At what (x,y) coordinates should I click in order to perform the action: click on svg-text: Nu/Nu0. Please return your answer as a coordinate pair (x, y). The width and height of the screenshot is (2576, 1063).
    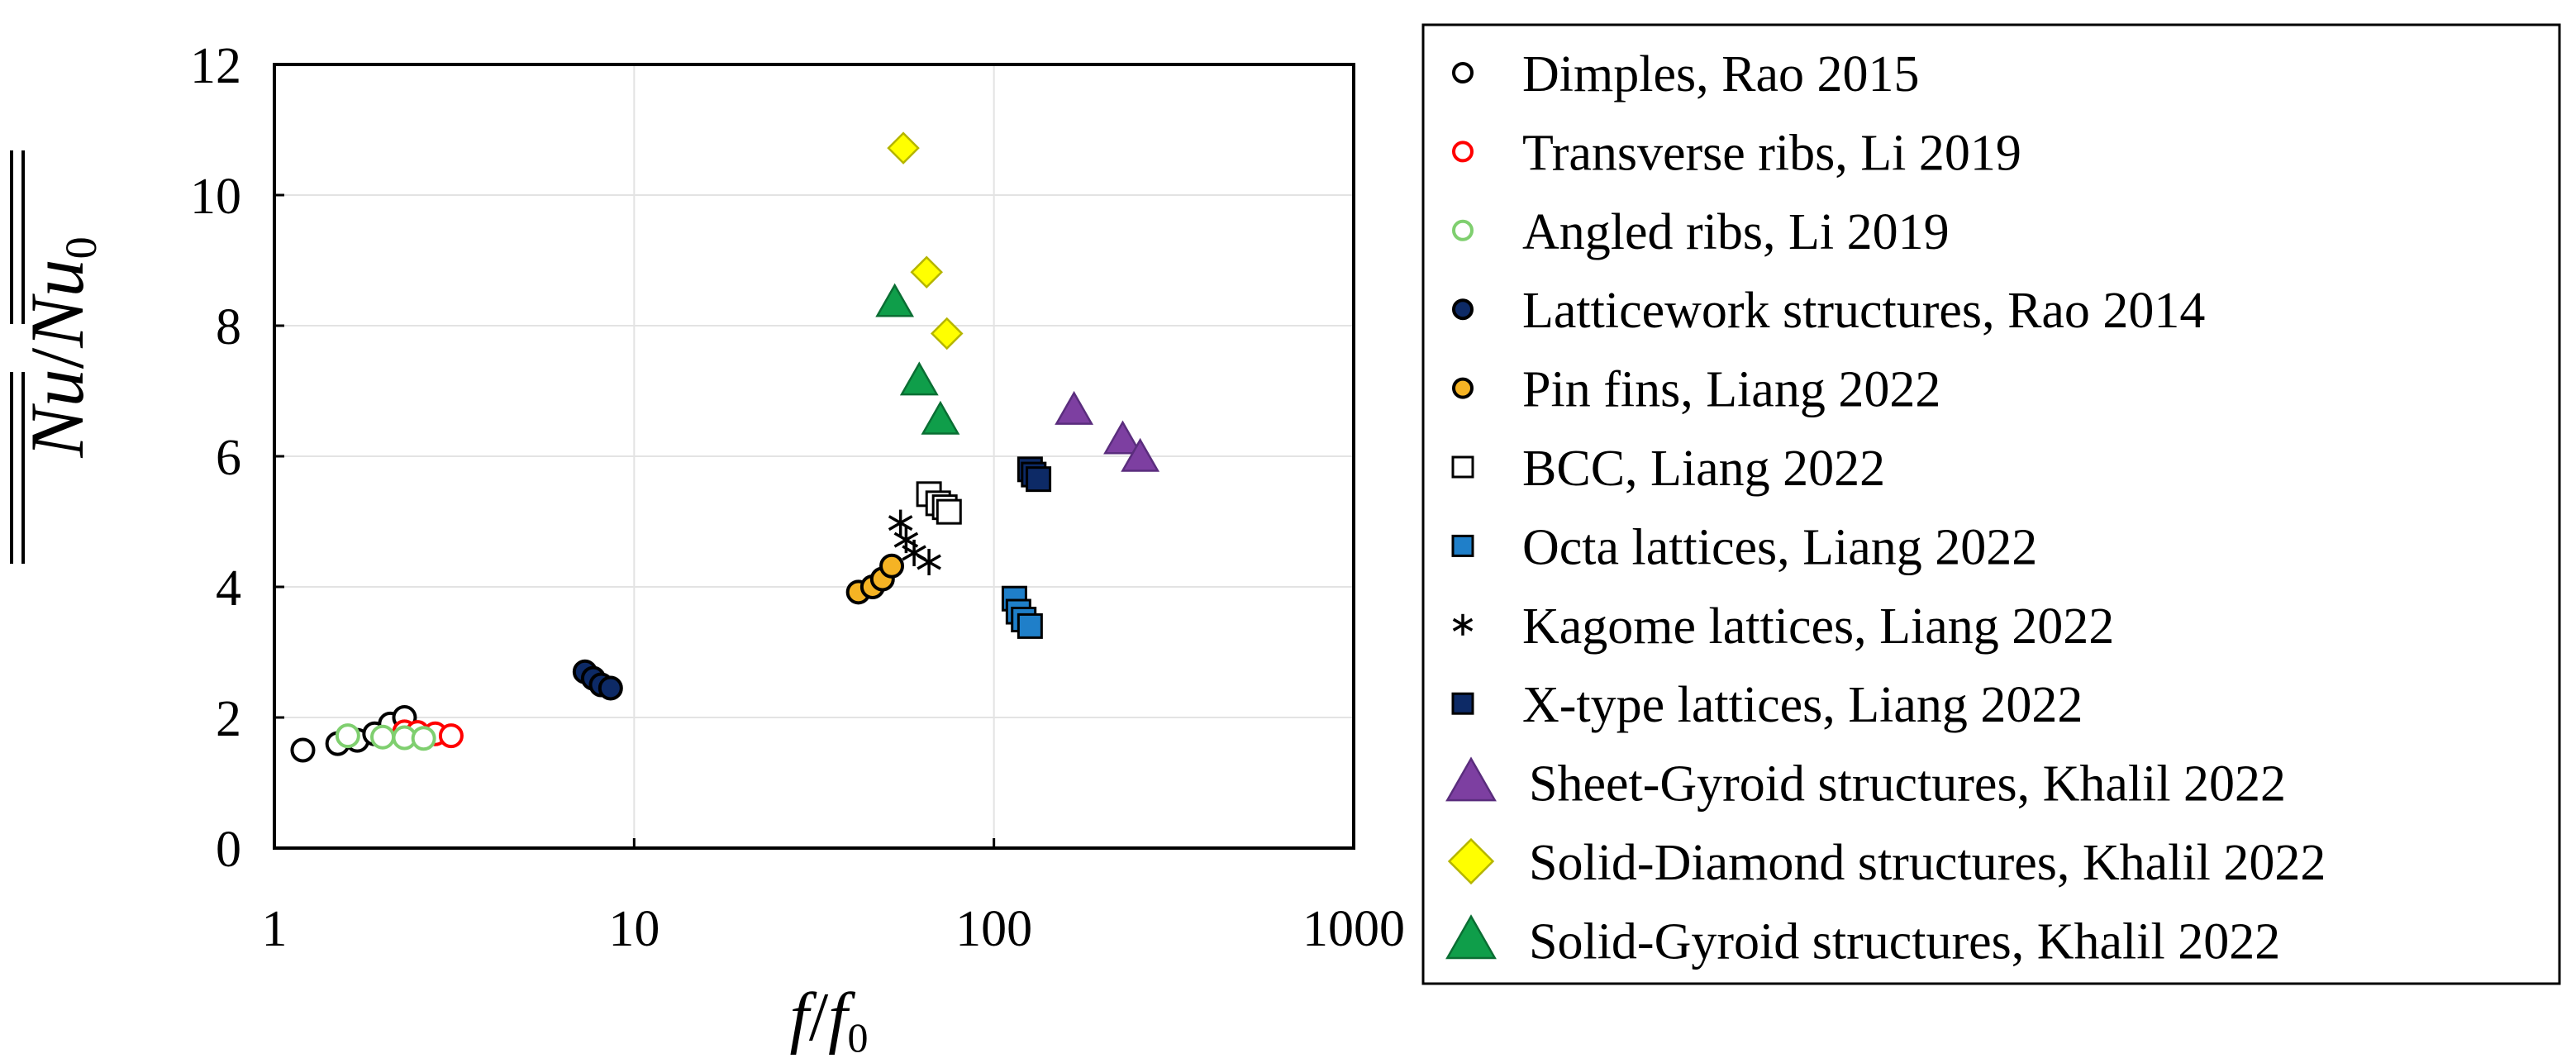
    Looking at the image, I should click on (60, 347).